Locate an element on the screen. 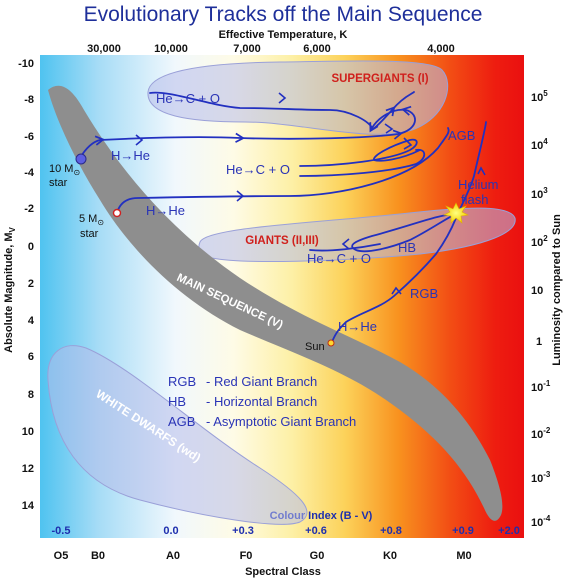  spectral-tick-k0: K0 is located at coordinates (390, 556).